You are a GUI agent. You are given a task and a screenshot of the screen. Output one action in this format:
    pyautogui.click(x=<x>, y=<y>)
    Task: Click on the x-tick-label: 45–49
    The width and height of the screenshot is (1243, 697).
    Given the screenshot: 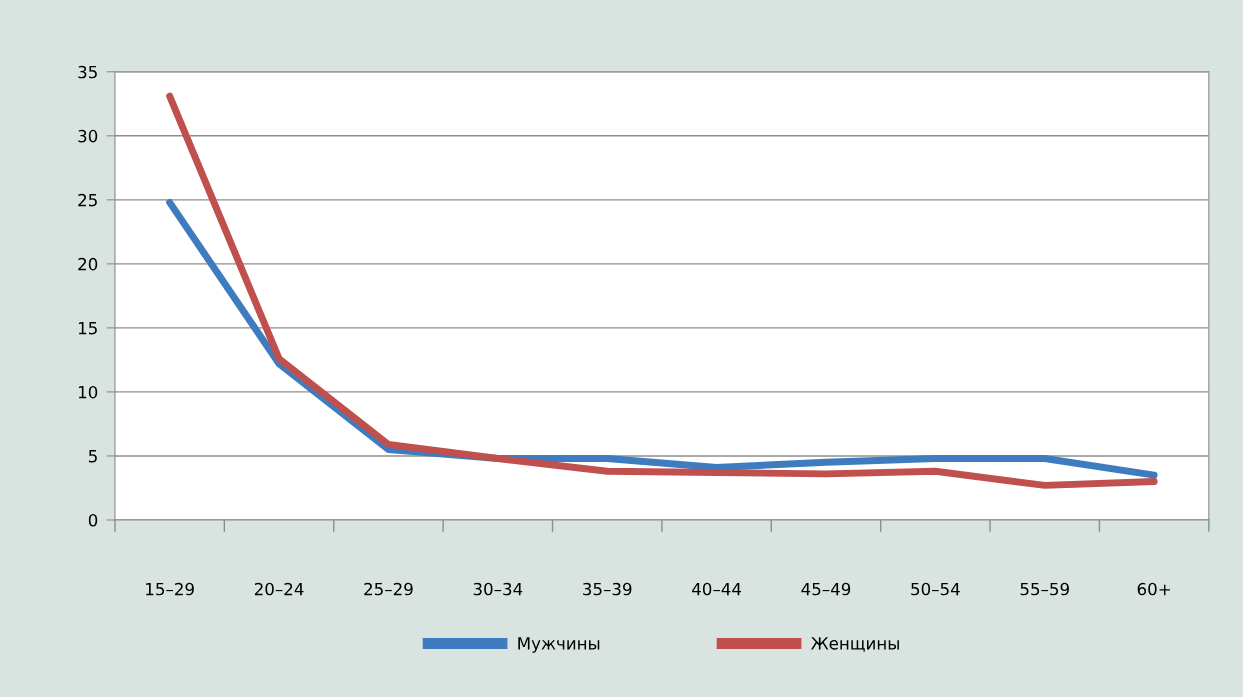 What is the action you would take?
    pyautogui.click(x=826, y=589)
    